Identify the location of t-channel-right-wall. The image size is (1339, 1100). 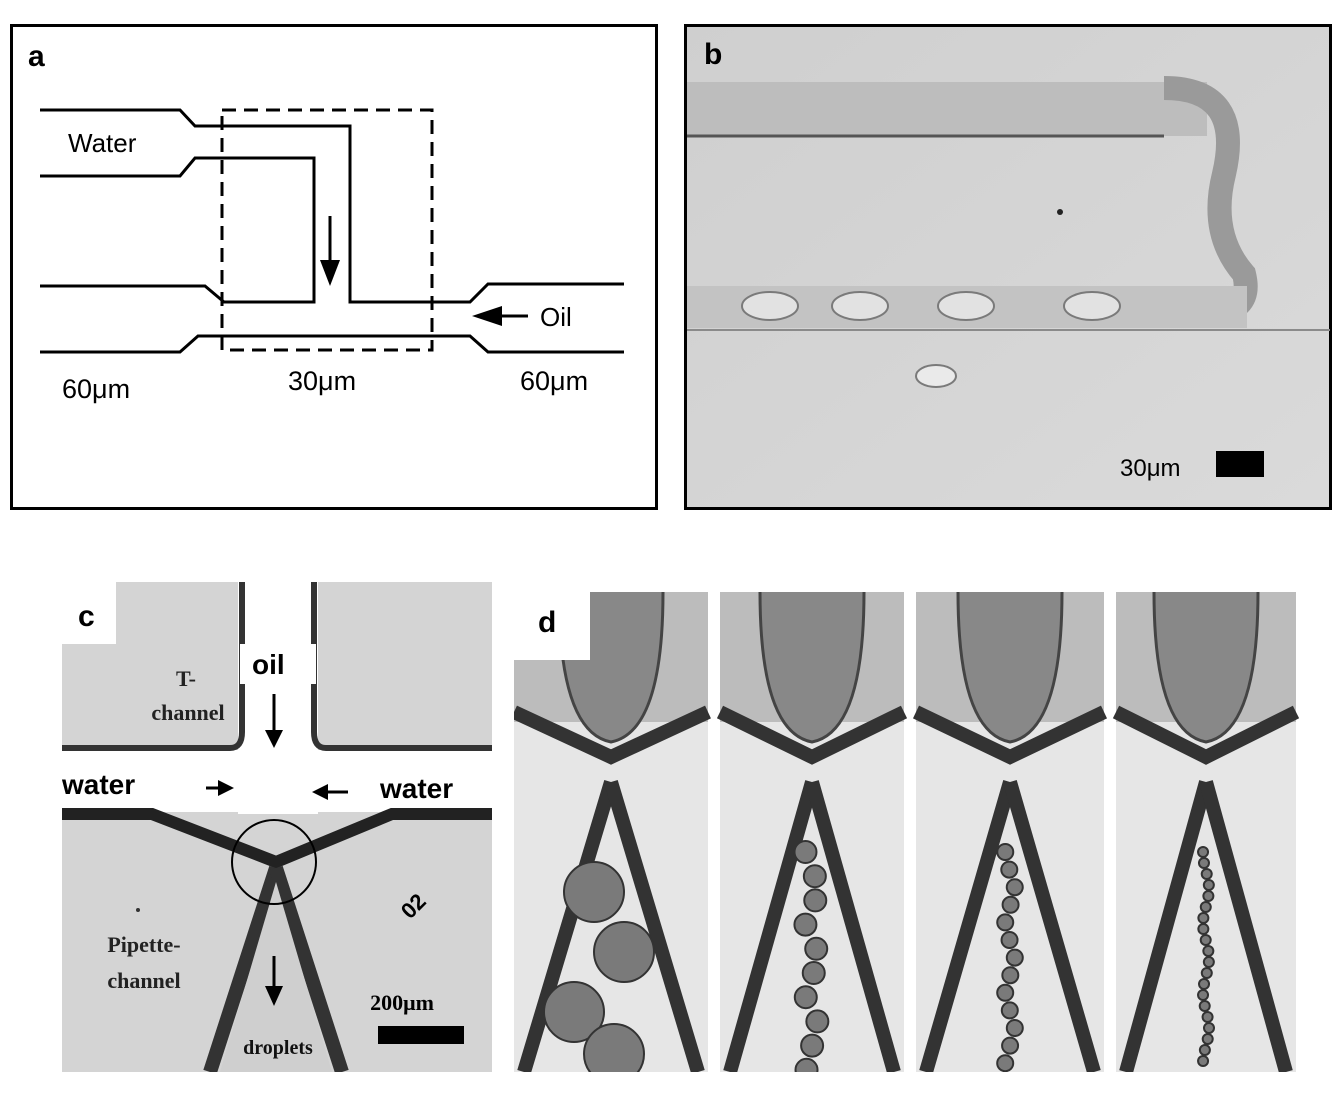
(401, 666).